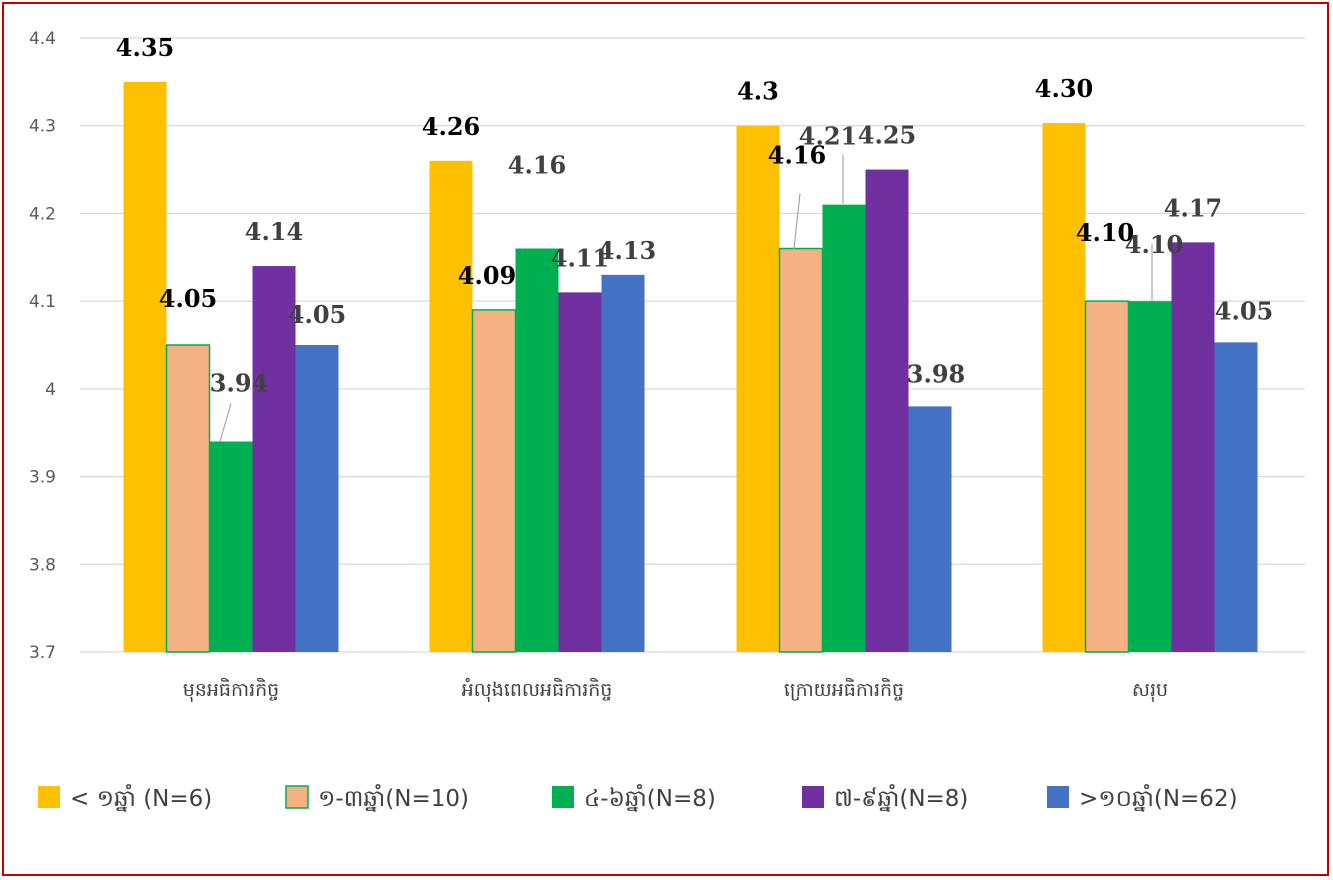 The width and height of the screenshot is (1333, 880). I want to click on legend-label: >១០ឆ្នាំ(N=62), so click(1158, 798).